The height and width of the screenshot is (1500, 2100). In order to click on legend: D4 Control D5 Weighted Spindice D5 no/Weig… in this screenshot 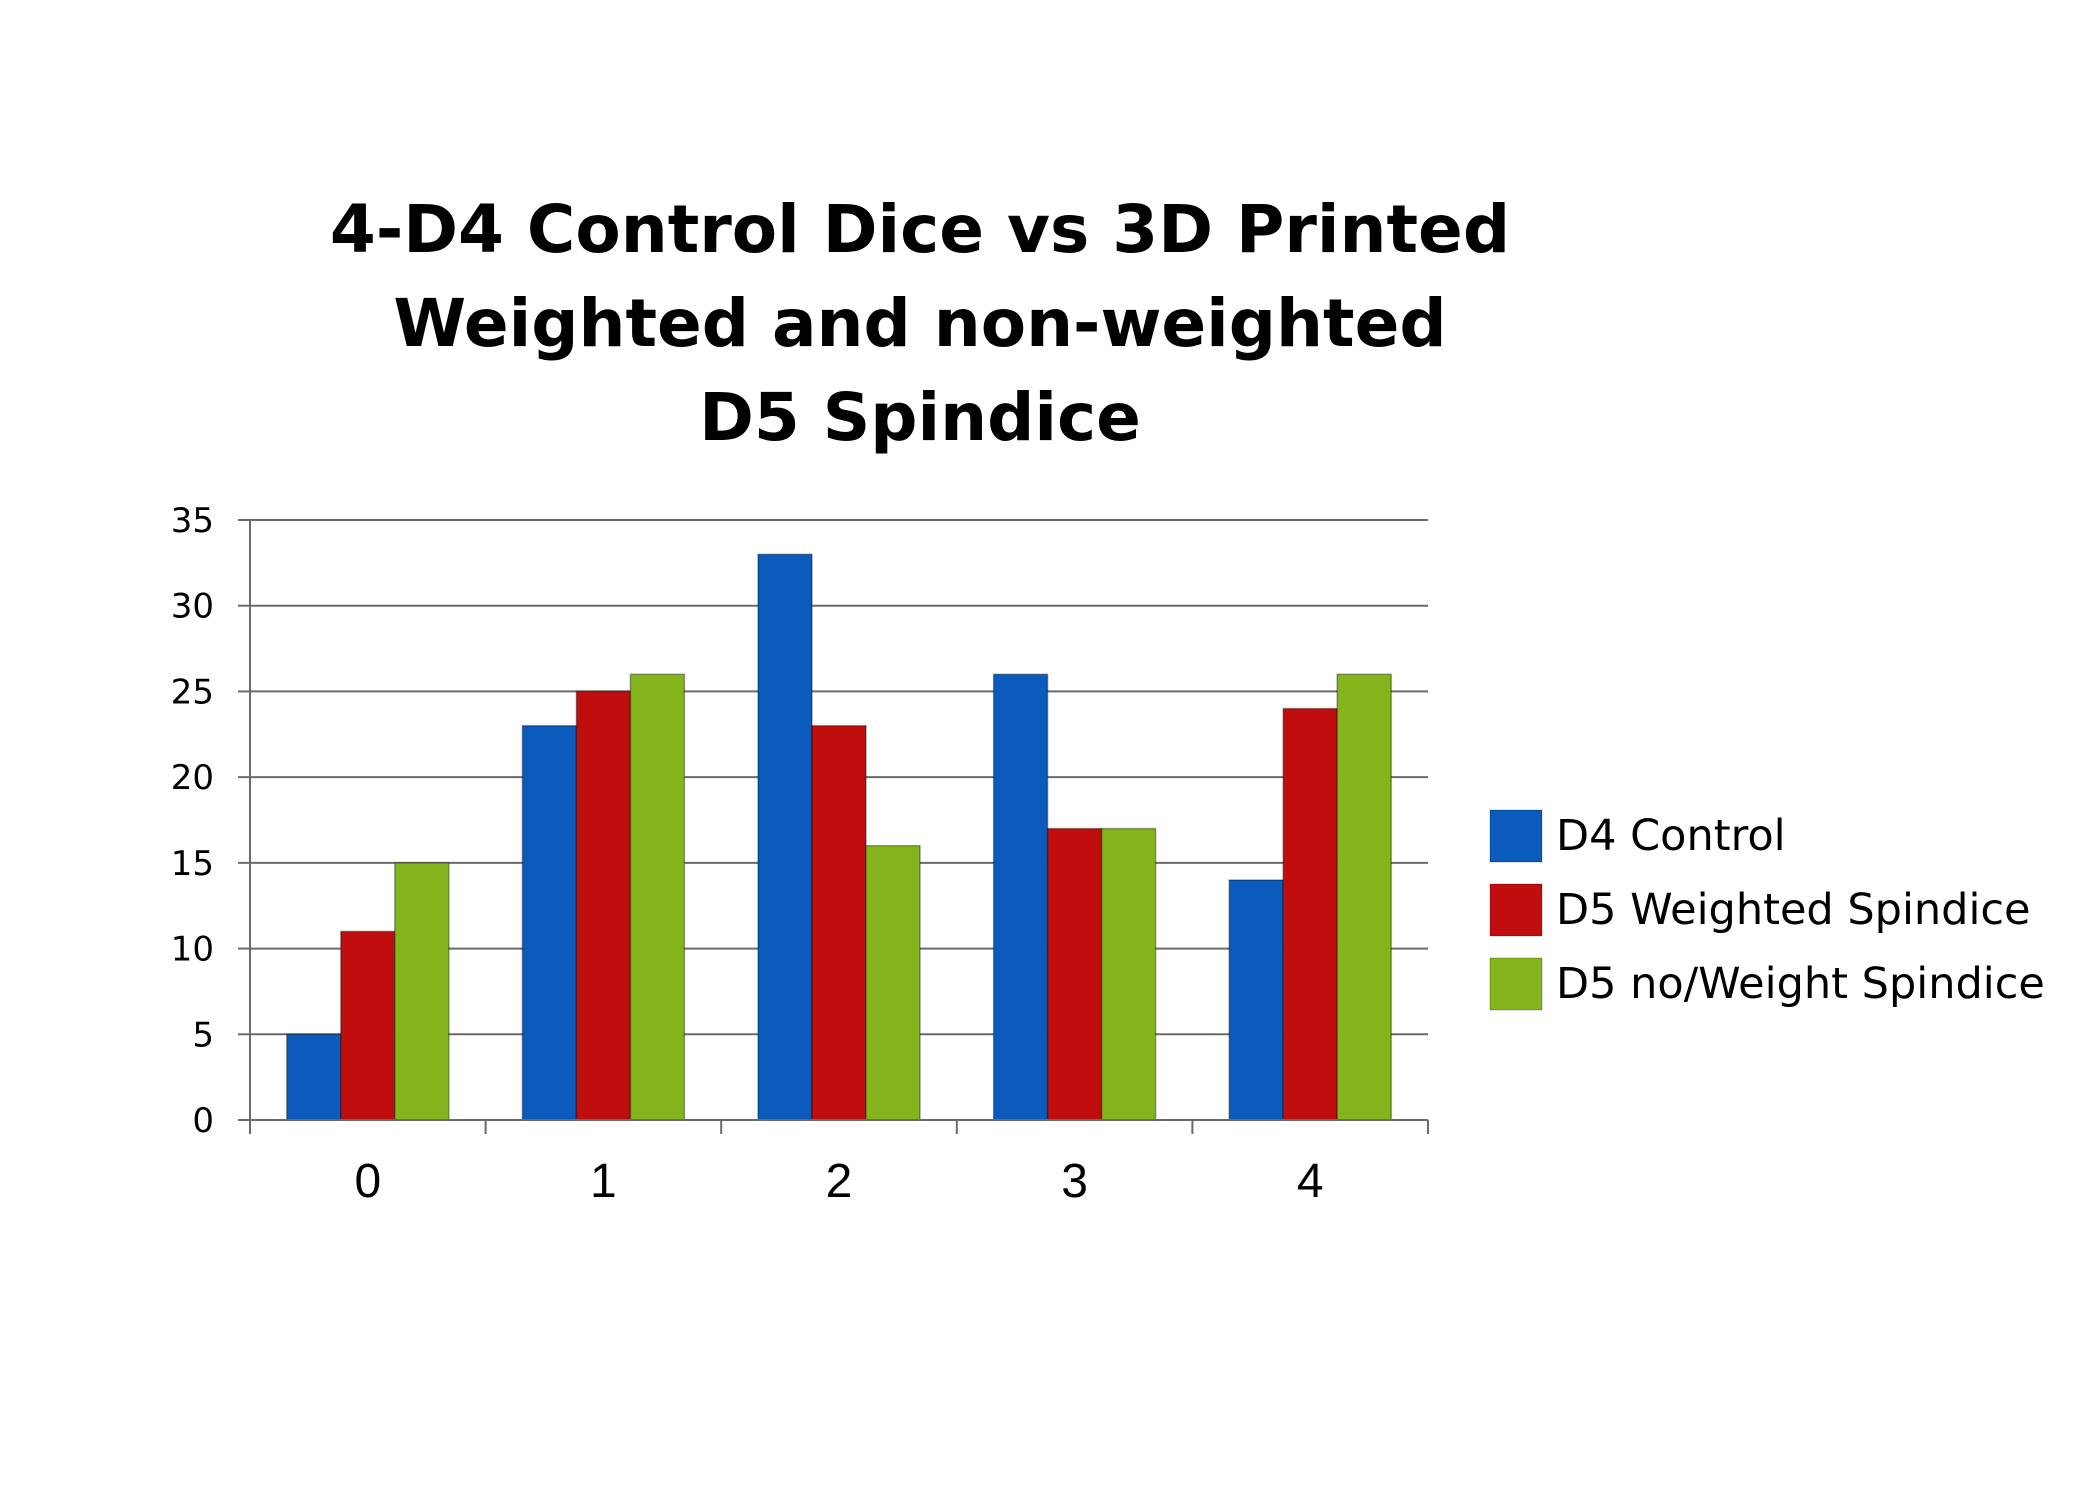, I will do `click(1767, 910)`.